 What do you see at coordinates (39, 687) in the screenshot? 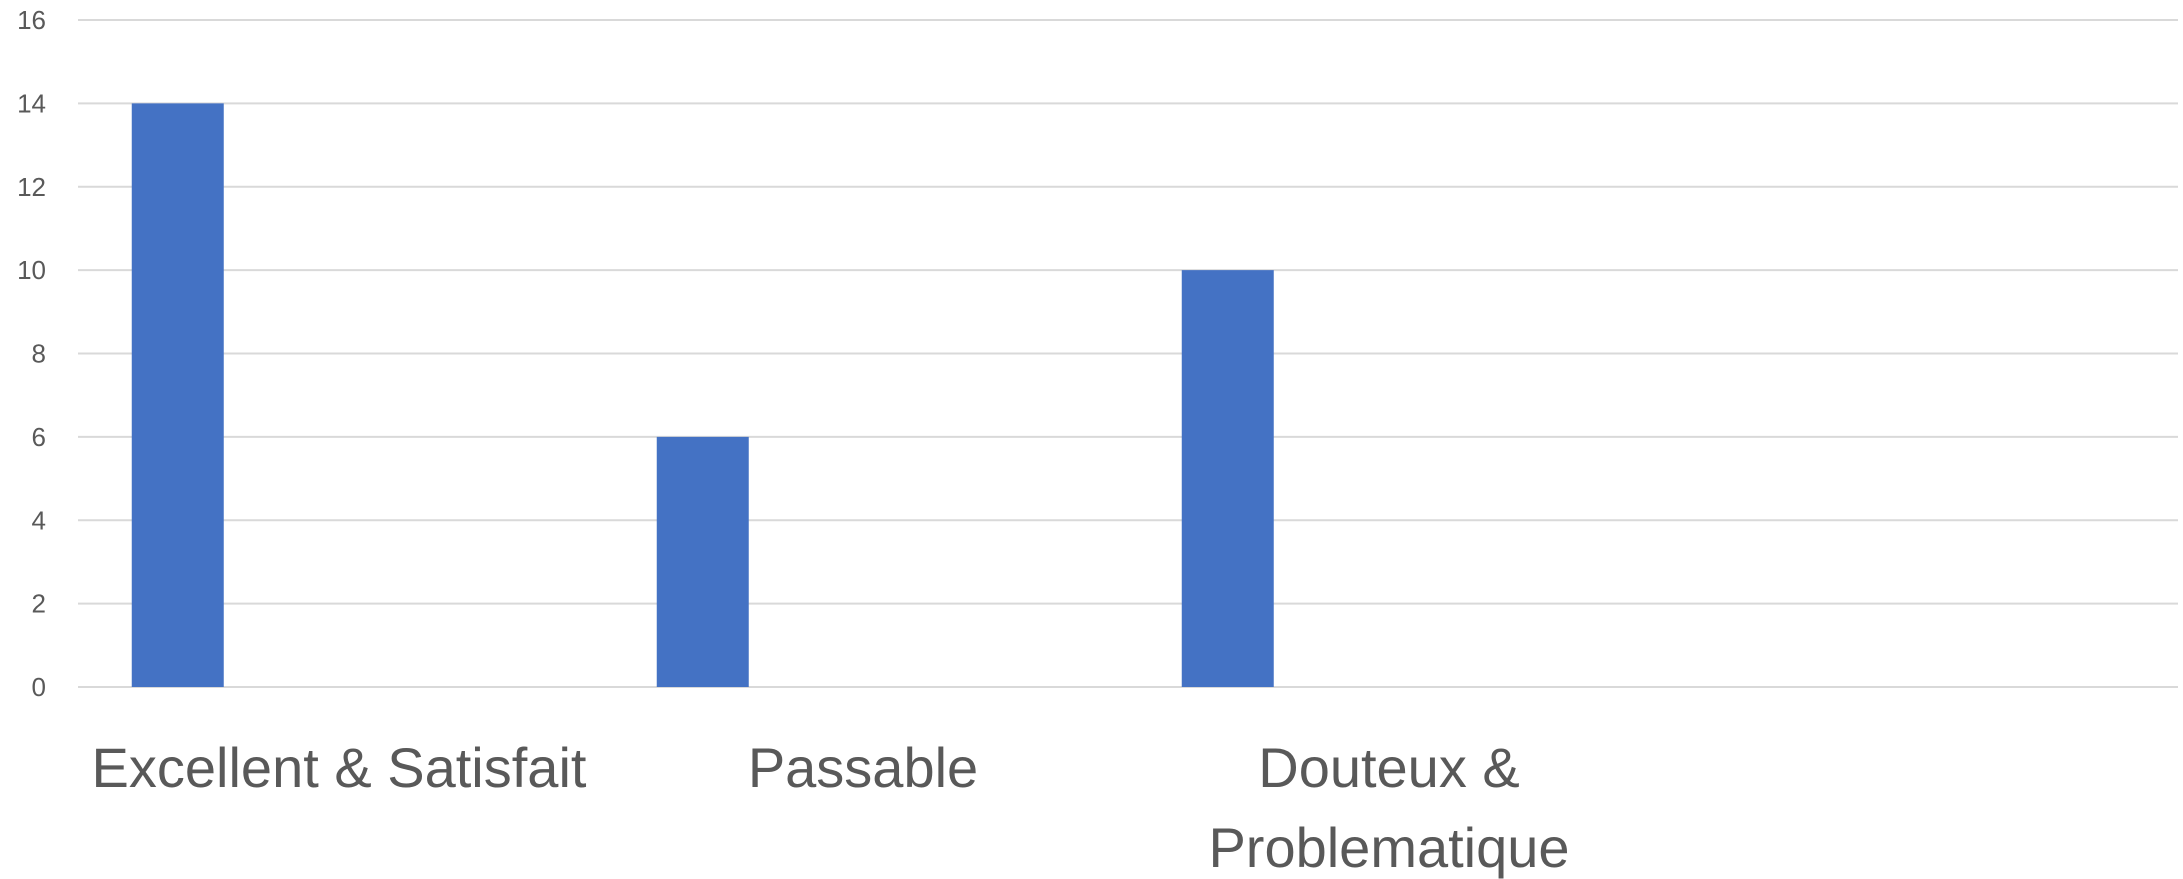
I see `y-tick-label: 0` at bounding box center [39, 687].